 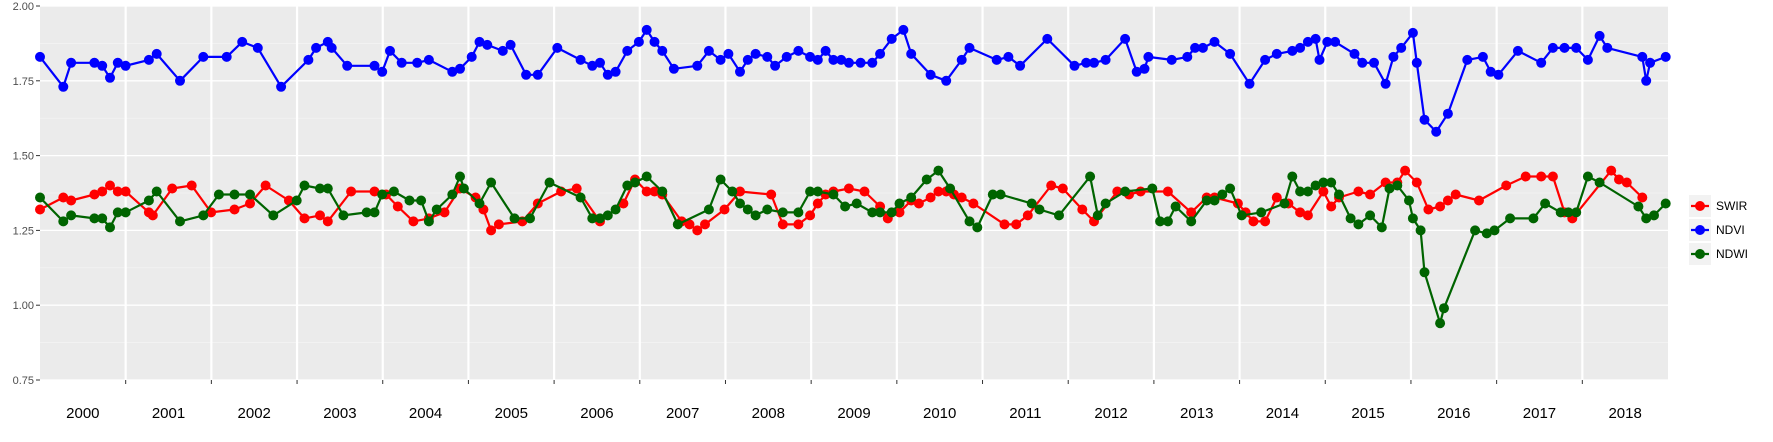 What do you see at coordinates (511, 413) in the screenshot?
I see `year-label: 2005` at bounding box center [511, 413].